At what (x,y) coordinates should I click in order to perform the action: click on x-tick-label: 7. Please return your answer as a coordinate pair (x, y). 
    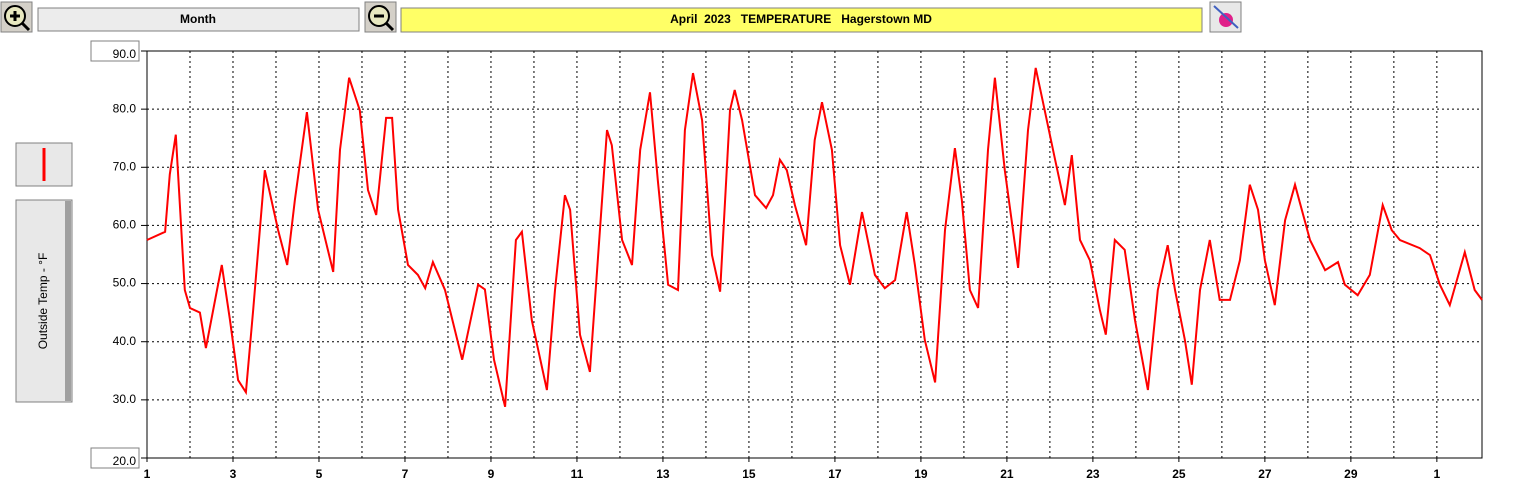
    Looking at the image, I should click on (405, 474).